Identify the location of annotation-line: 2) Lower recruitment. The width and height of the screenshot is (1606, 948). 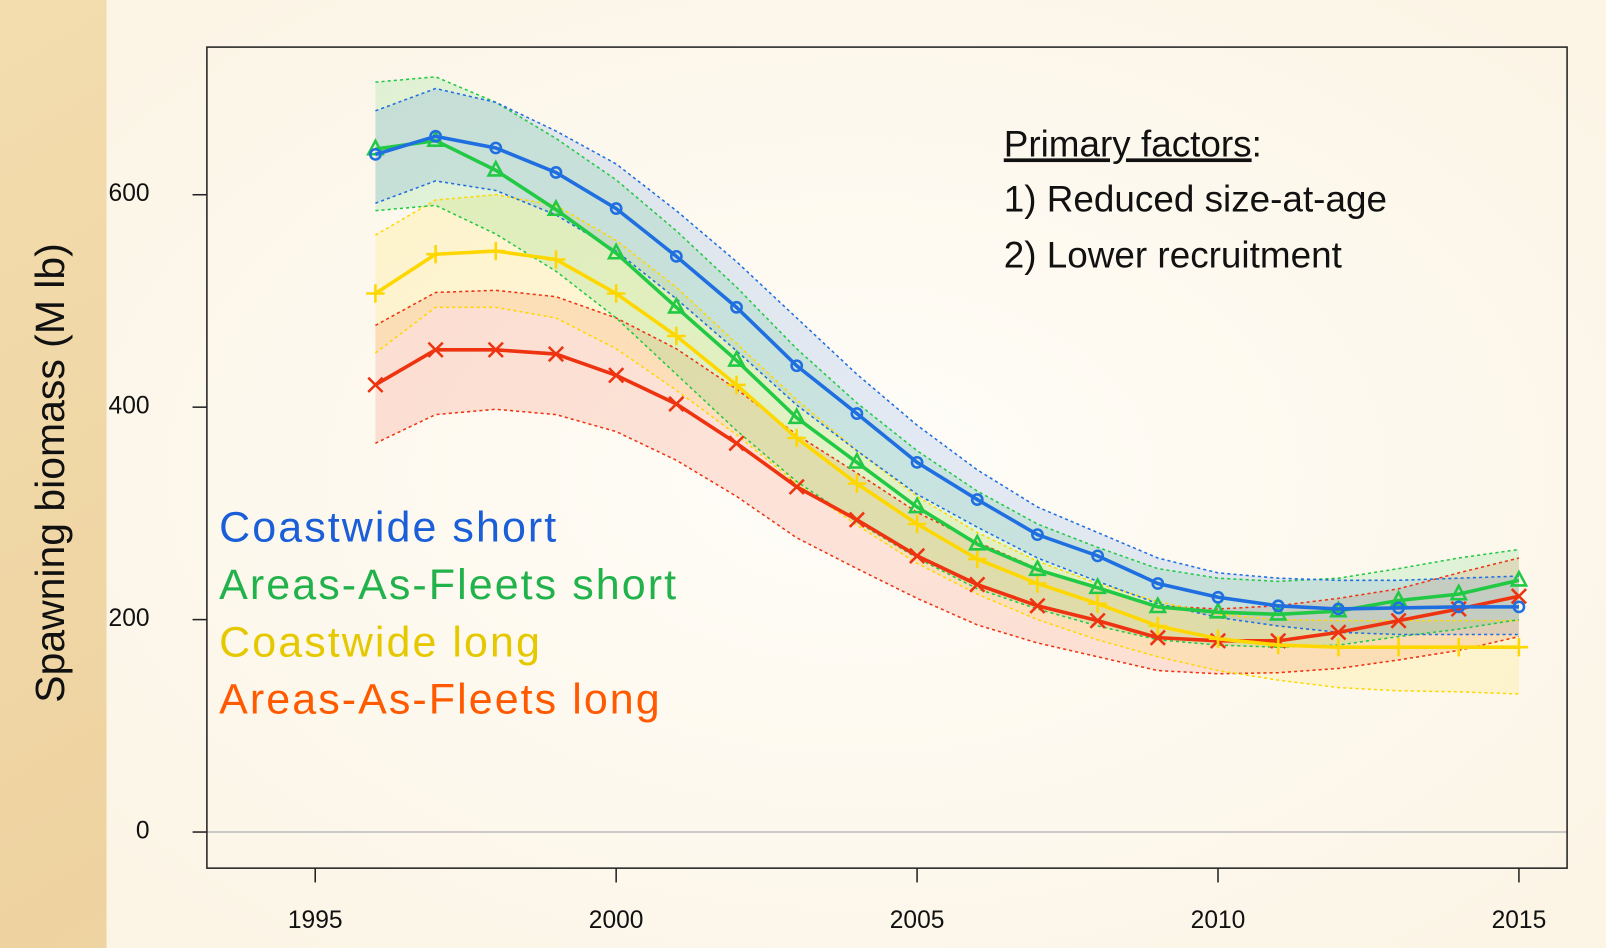
(1173, 255).